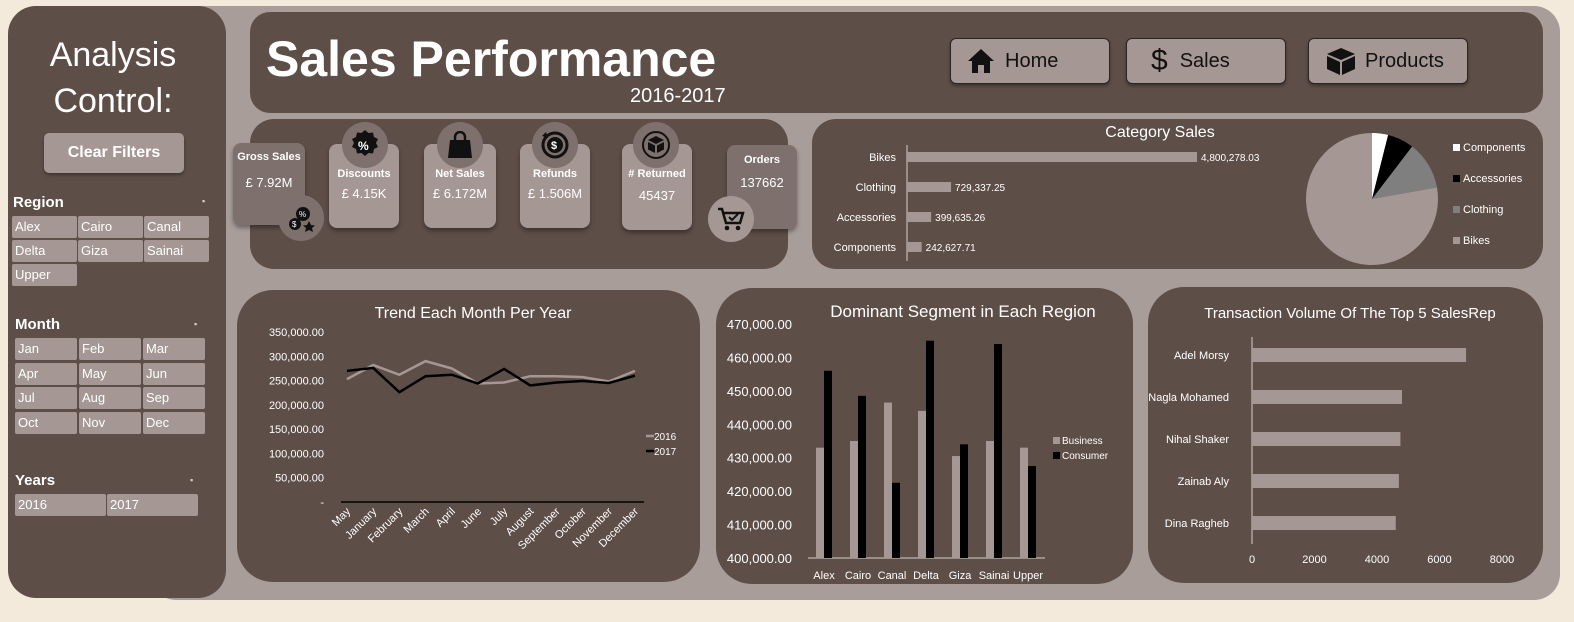 The image size is (1574, 622). I want to click on x-tick-label: 2000, so click(1314, 560).